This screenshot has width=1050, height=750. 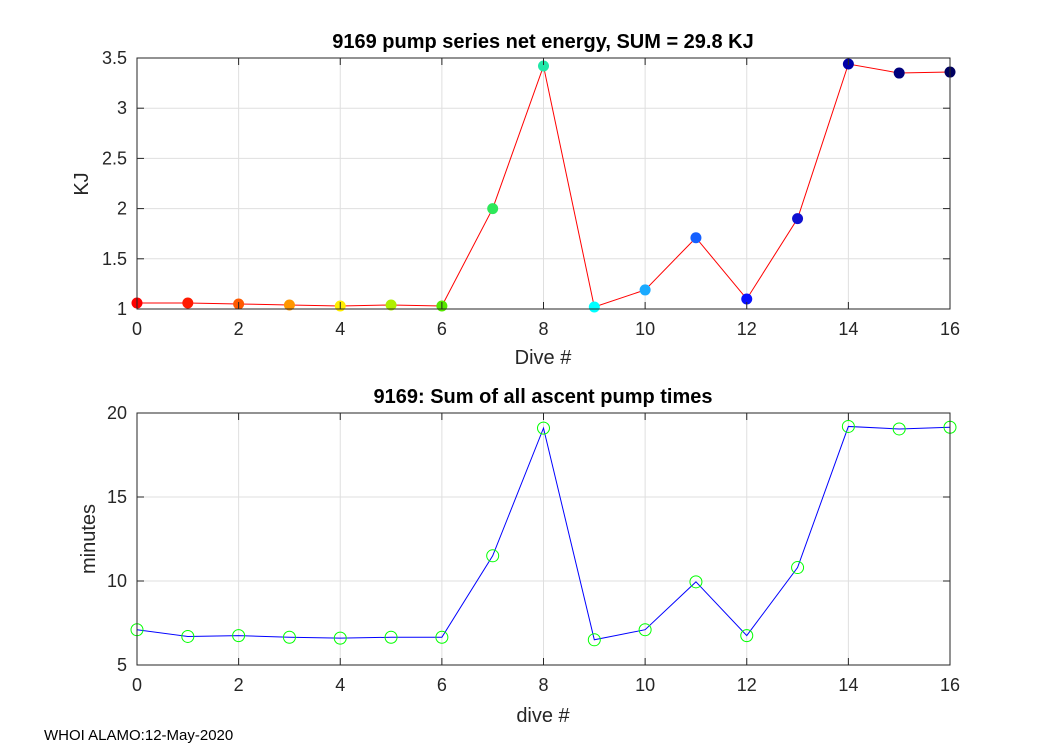 I want to click on energy-x-tick-label: 14, so click(x=848, y=329).